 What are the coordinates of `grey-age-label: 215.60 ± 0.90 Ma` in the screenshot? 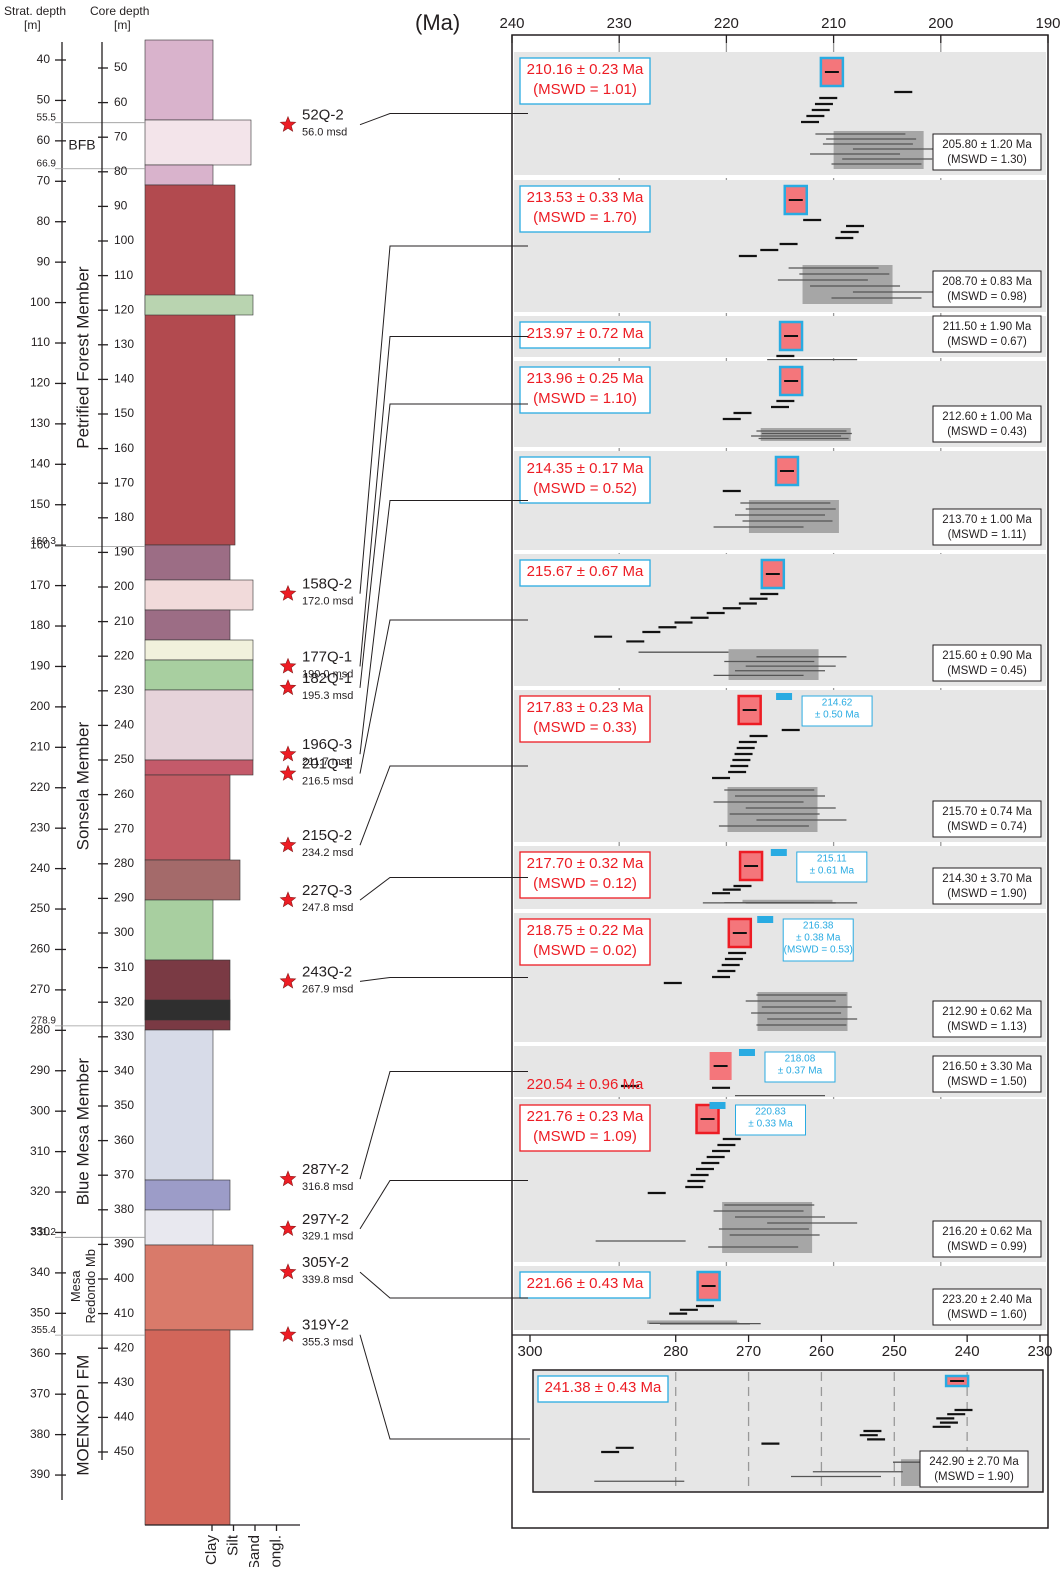 It's located at (987, 656).